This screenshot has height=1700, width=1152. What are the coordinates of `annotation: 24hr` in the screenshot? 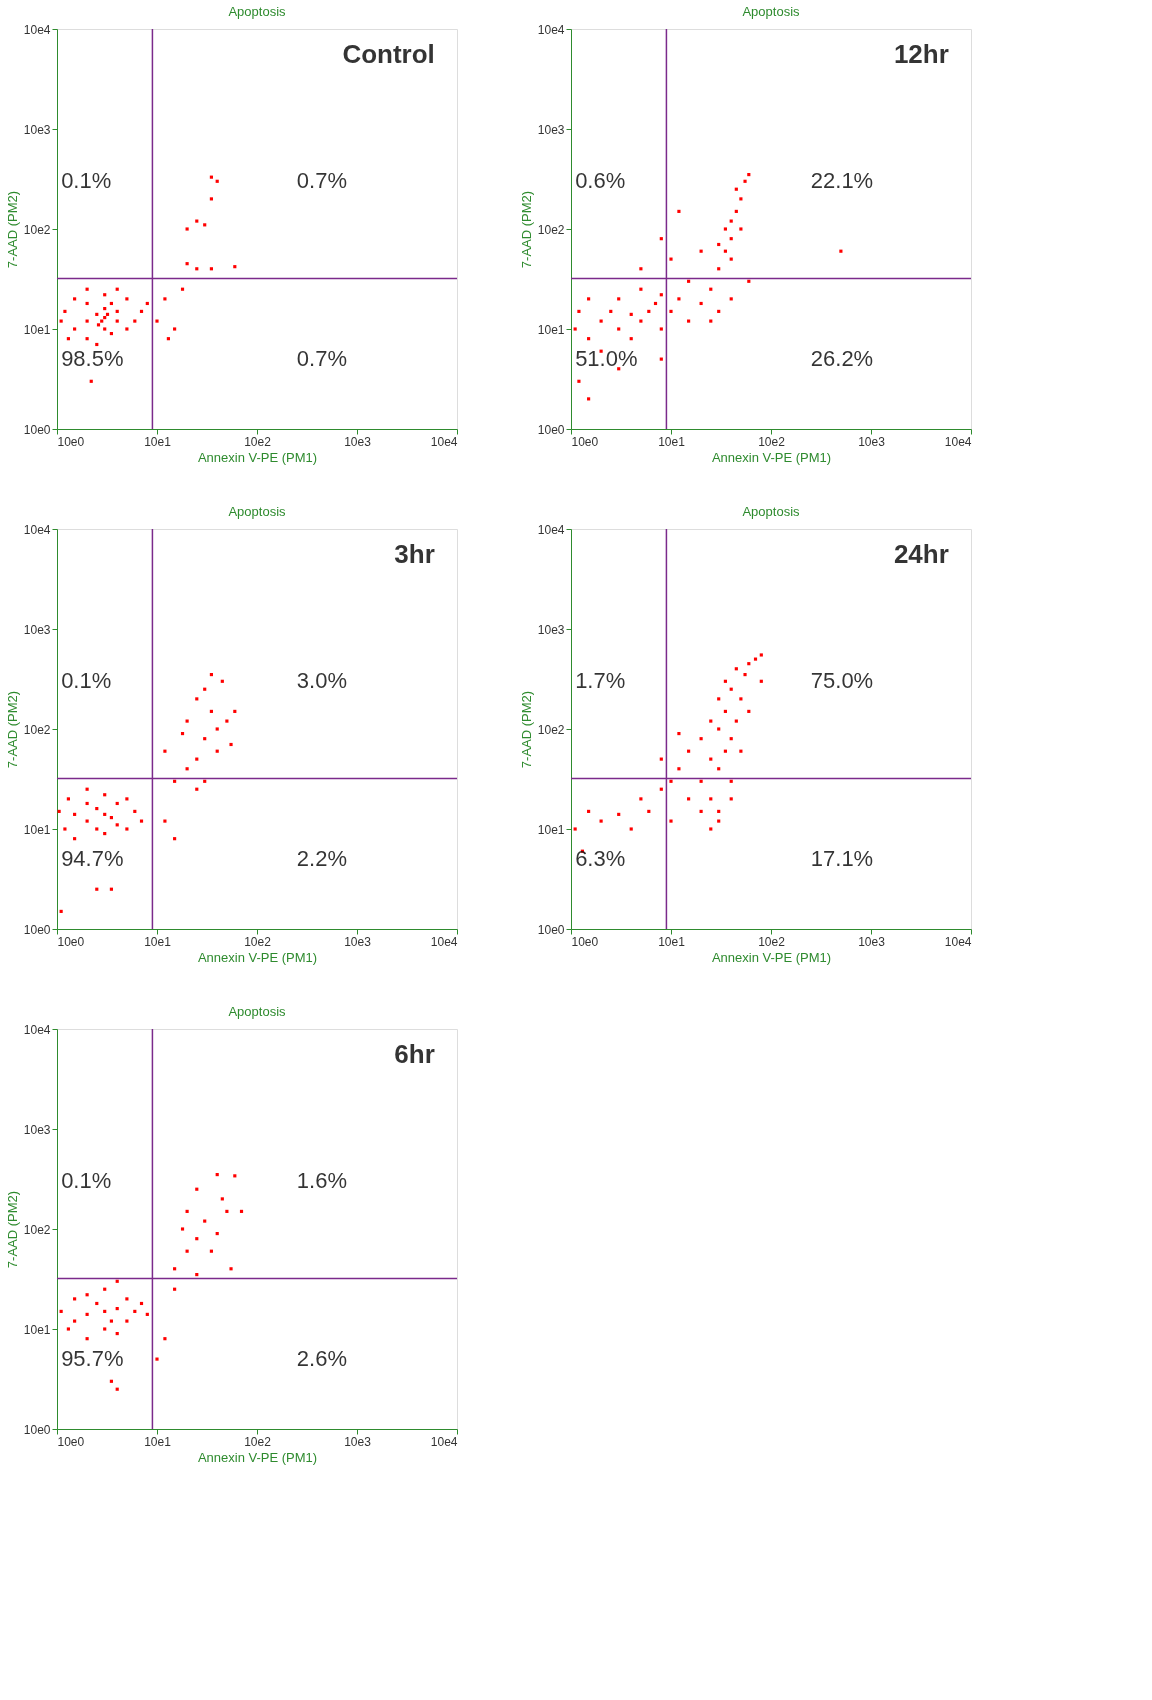 It's located at (921, 553).